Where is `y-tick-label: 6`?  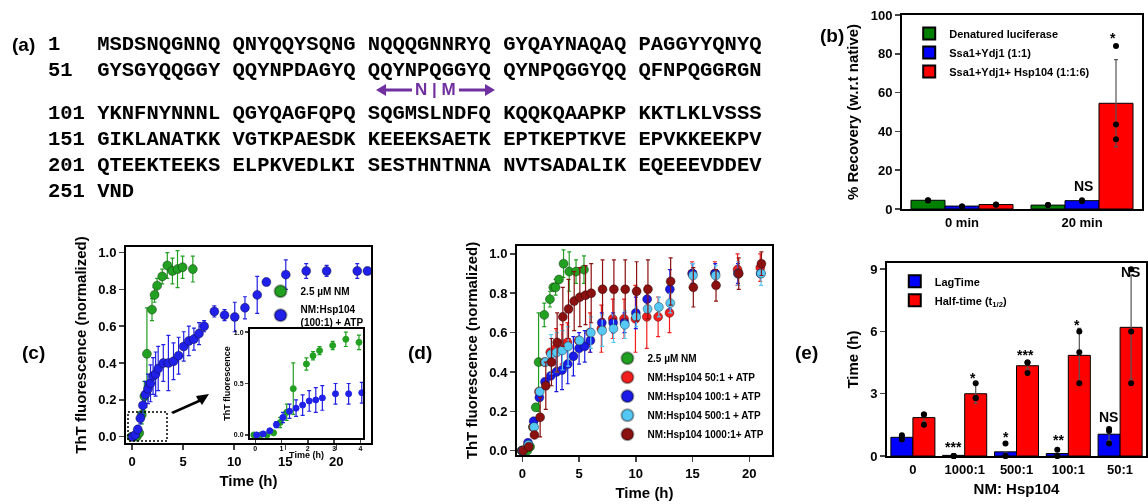
y-tick-label: 6 is located at coordinates (874, 332).